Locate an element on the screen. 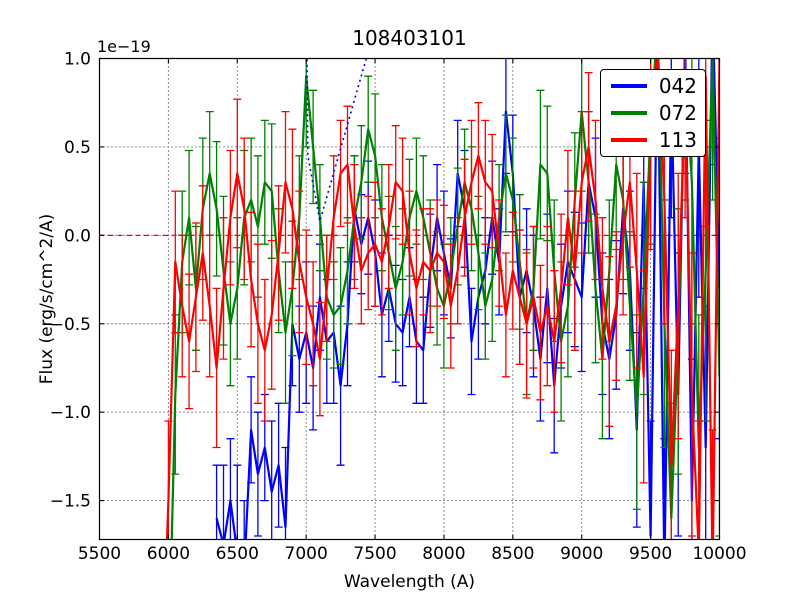 The width and height of the screenshot is (800, 600). x-axis-label: Wavelength (A) is located at coordinates (409, 582).